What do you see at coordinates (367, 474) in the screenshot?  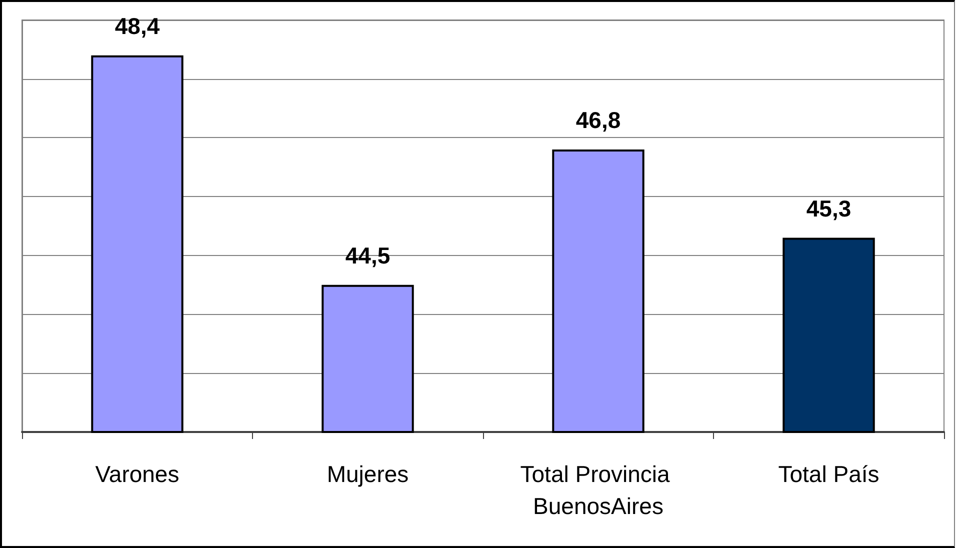 I see `x-tick-label: Mujeres` at bounding box center [367, 474].